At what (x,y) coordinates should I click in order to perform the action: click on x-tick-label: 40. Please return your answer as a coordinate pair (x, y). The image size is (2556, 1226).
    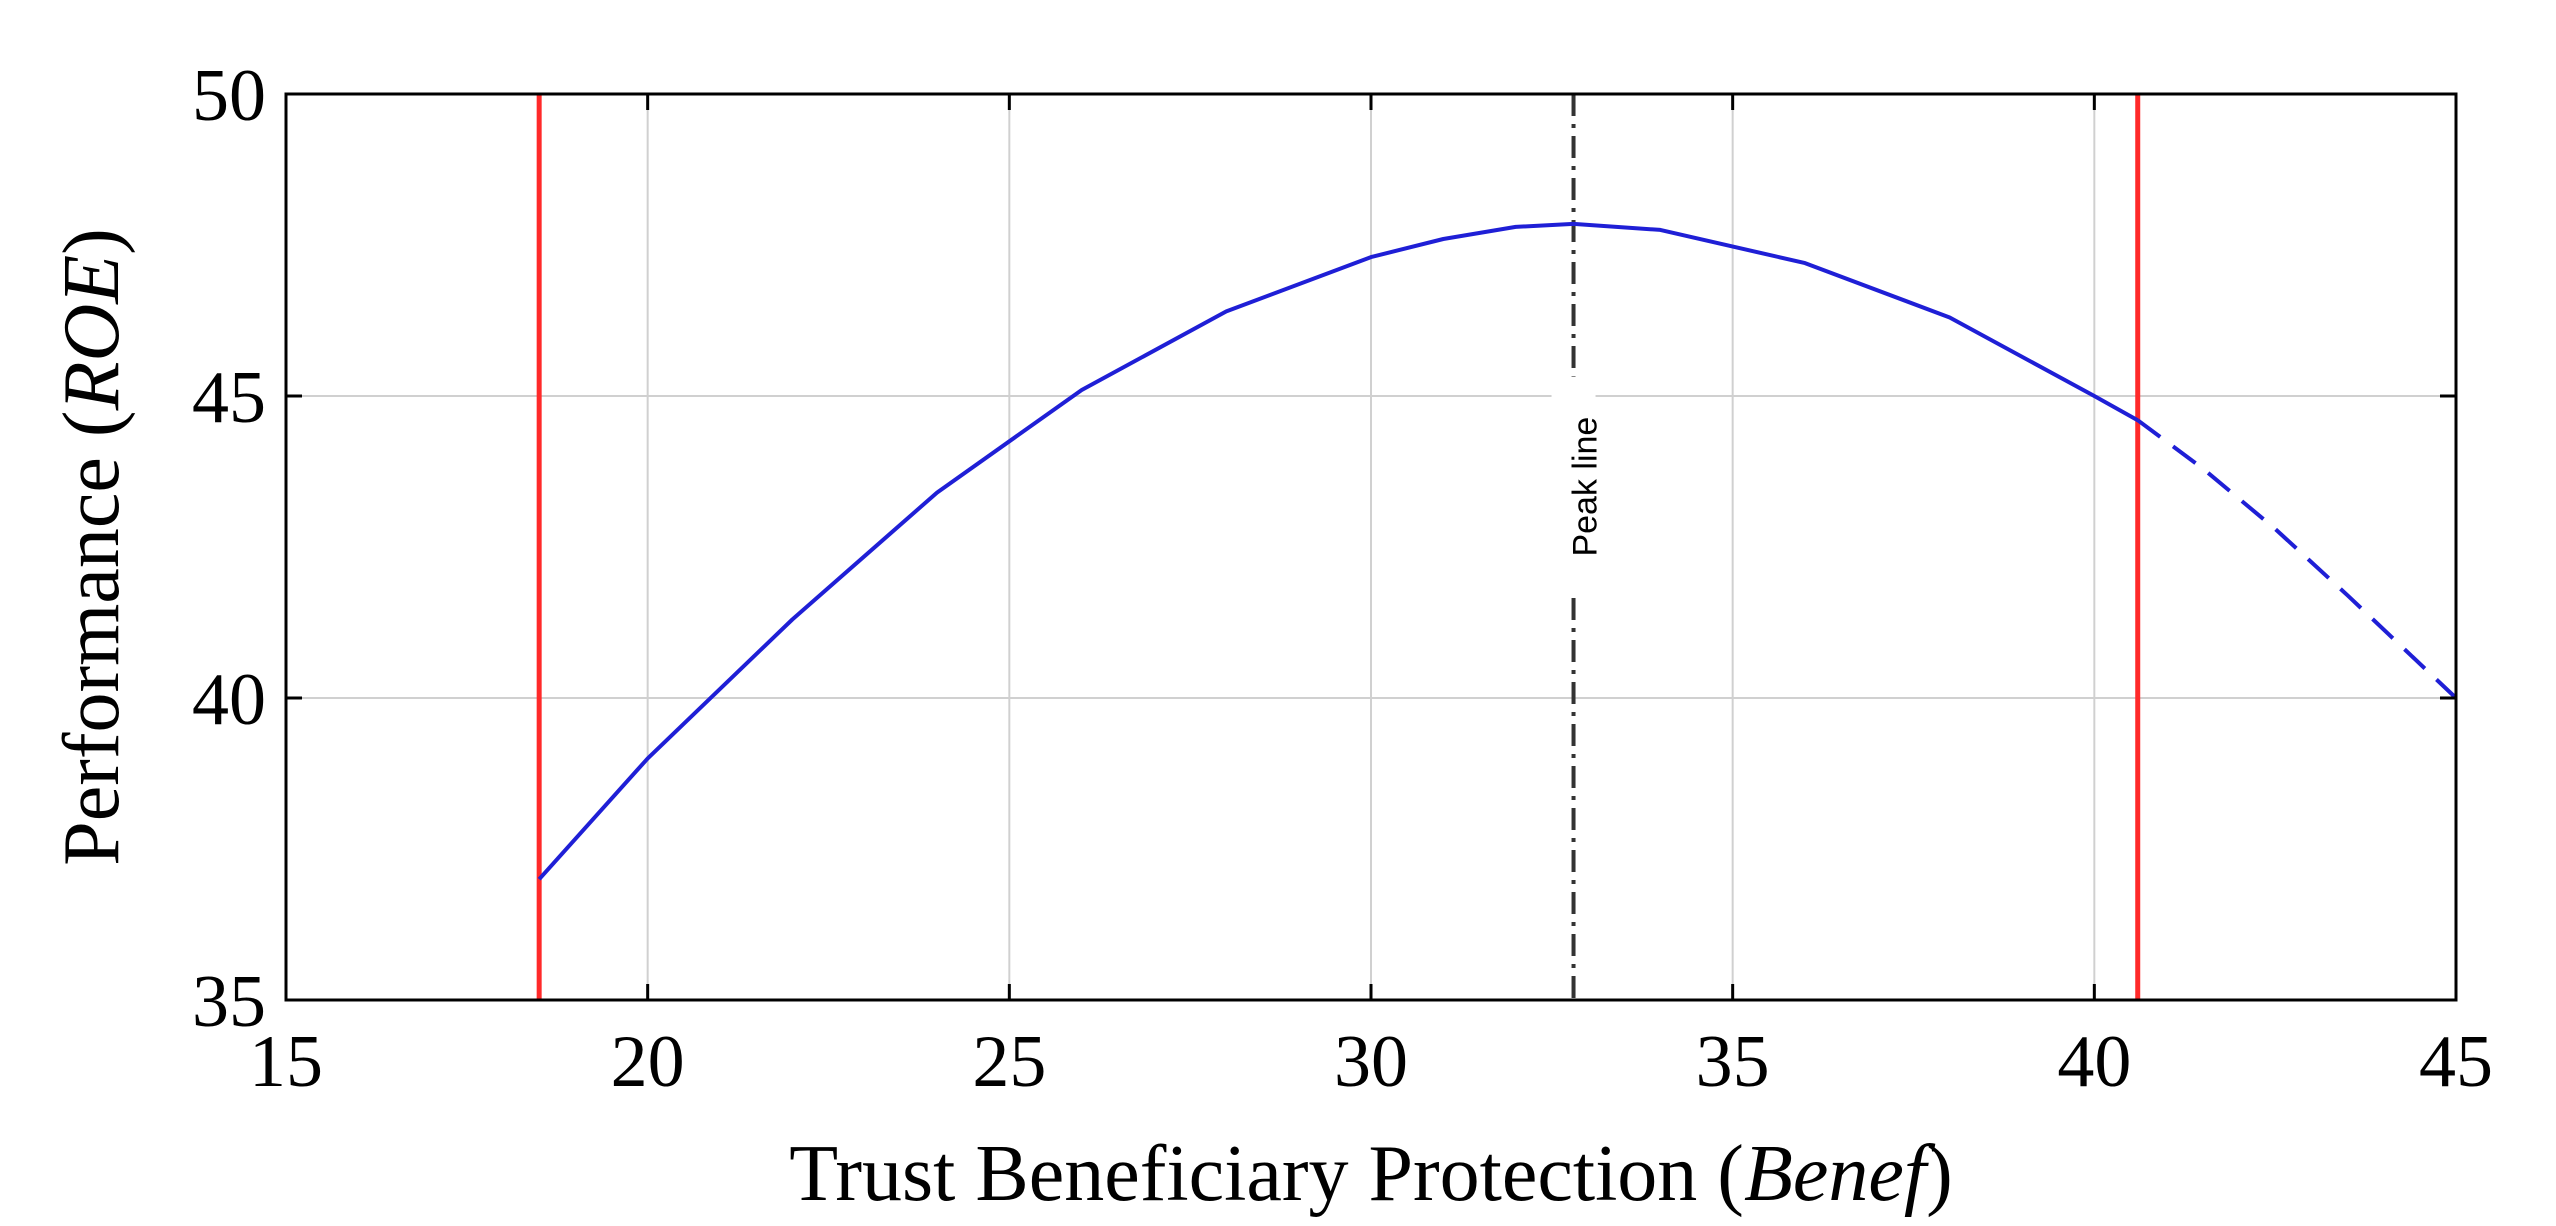
    Looking at the image, I should click on (2094, 1062).